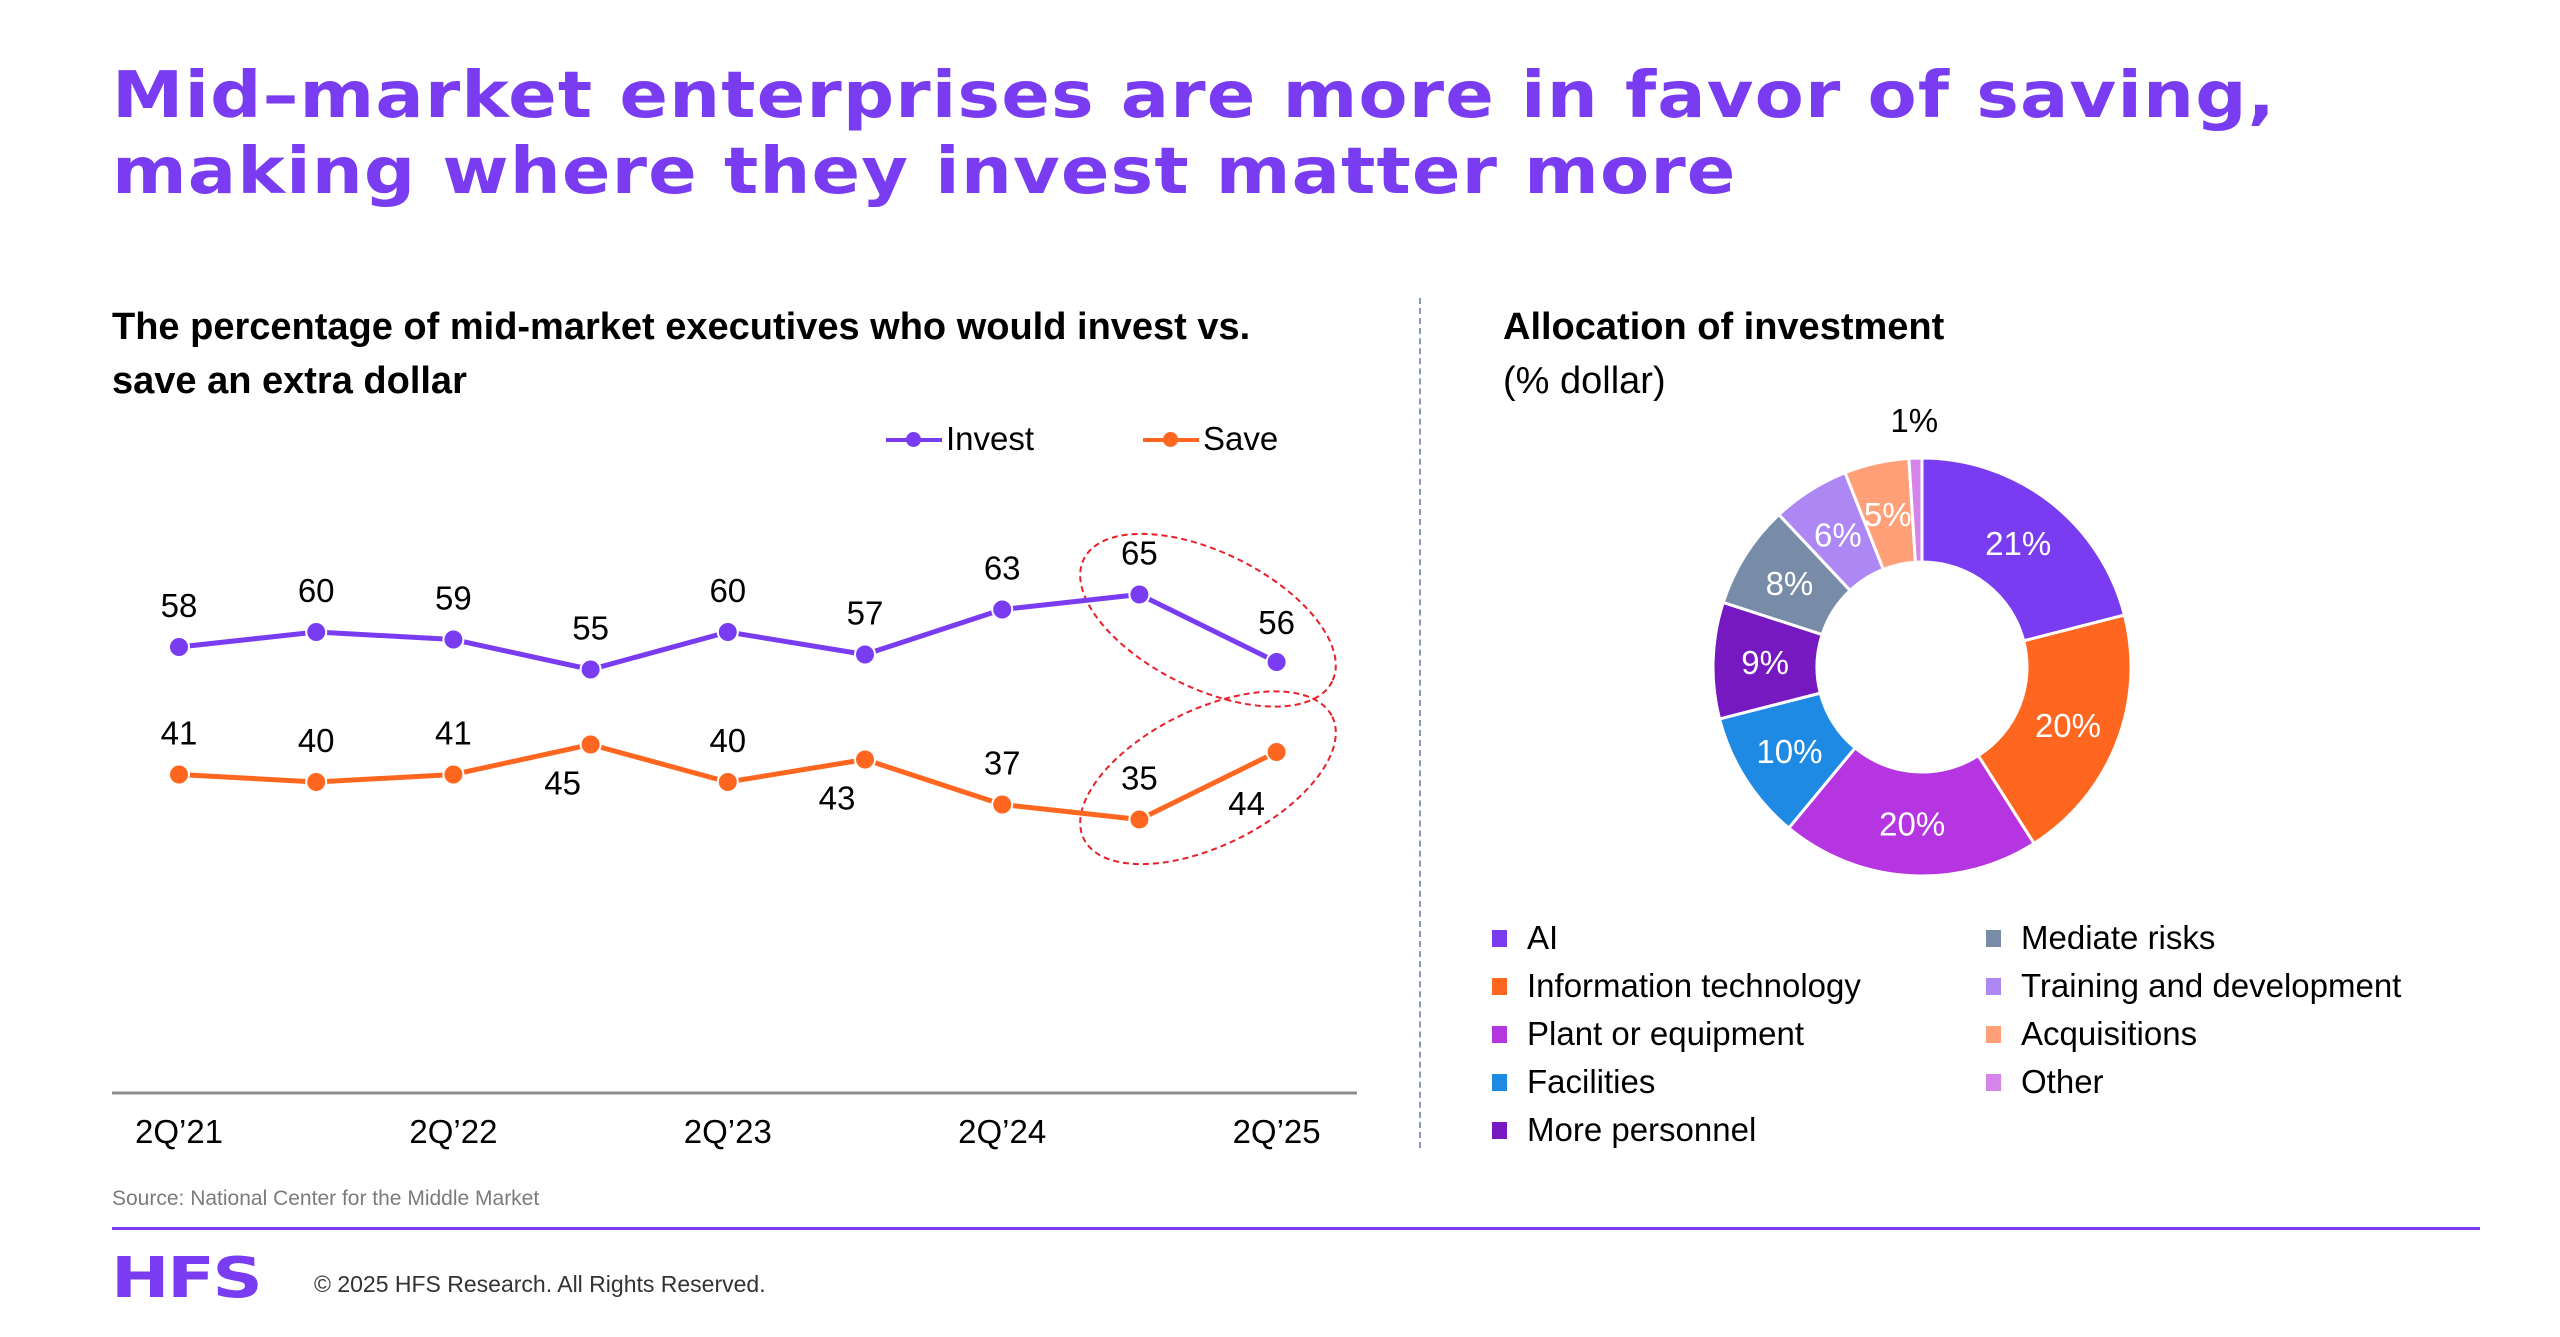 This screenshot has width=2560, height=1337. What do you see at coordinates (1208, 778) in the screenshot?
I see `highlight-ellipse-save` at bounding box center [1208, 778].